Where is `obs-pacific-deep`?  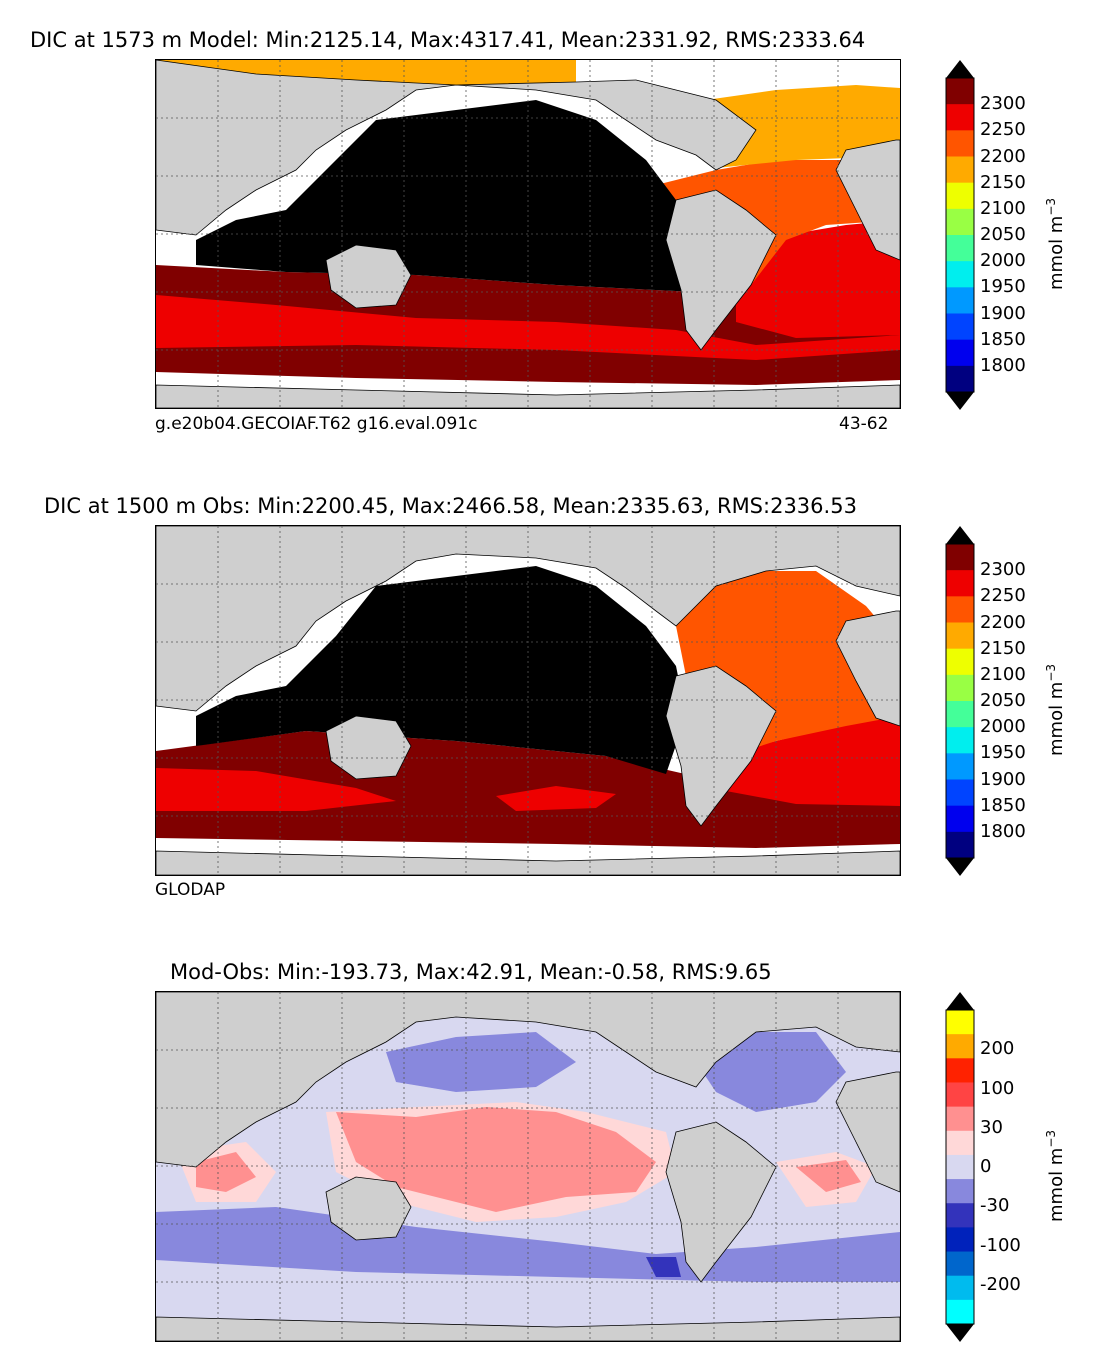 obs-pacific-deep is located at coordinates (441, 670).